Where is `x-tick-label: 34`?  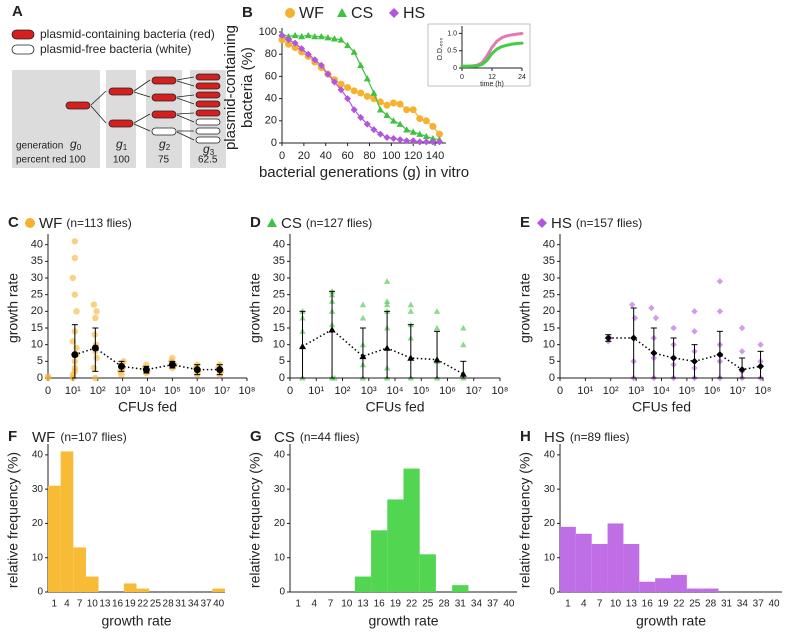 x-tick-label: 34 is located at coordinates (477, 604).